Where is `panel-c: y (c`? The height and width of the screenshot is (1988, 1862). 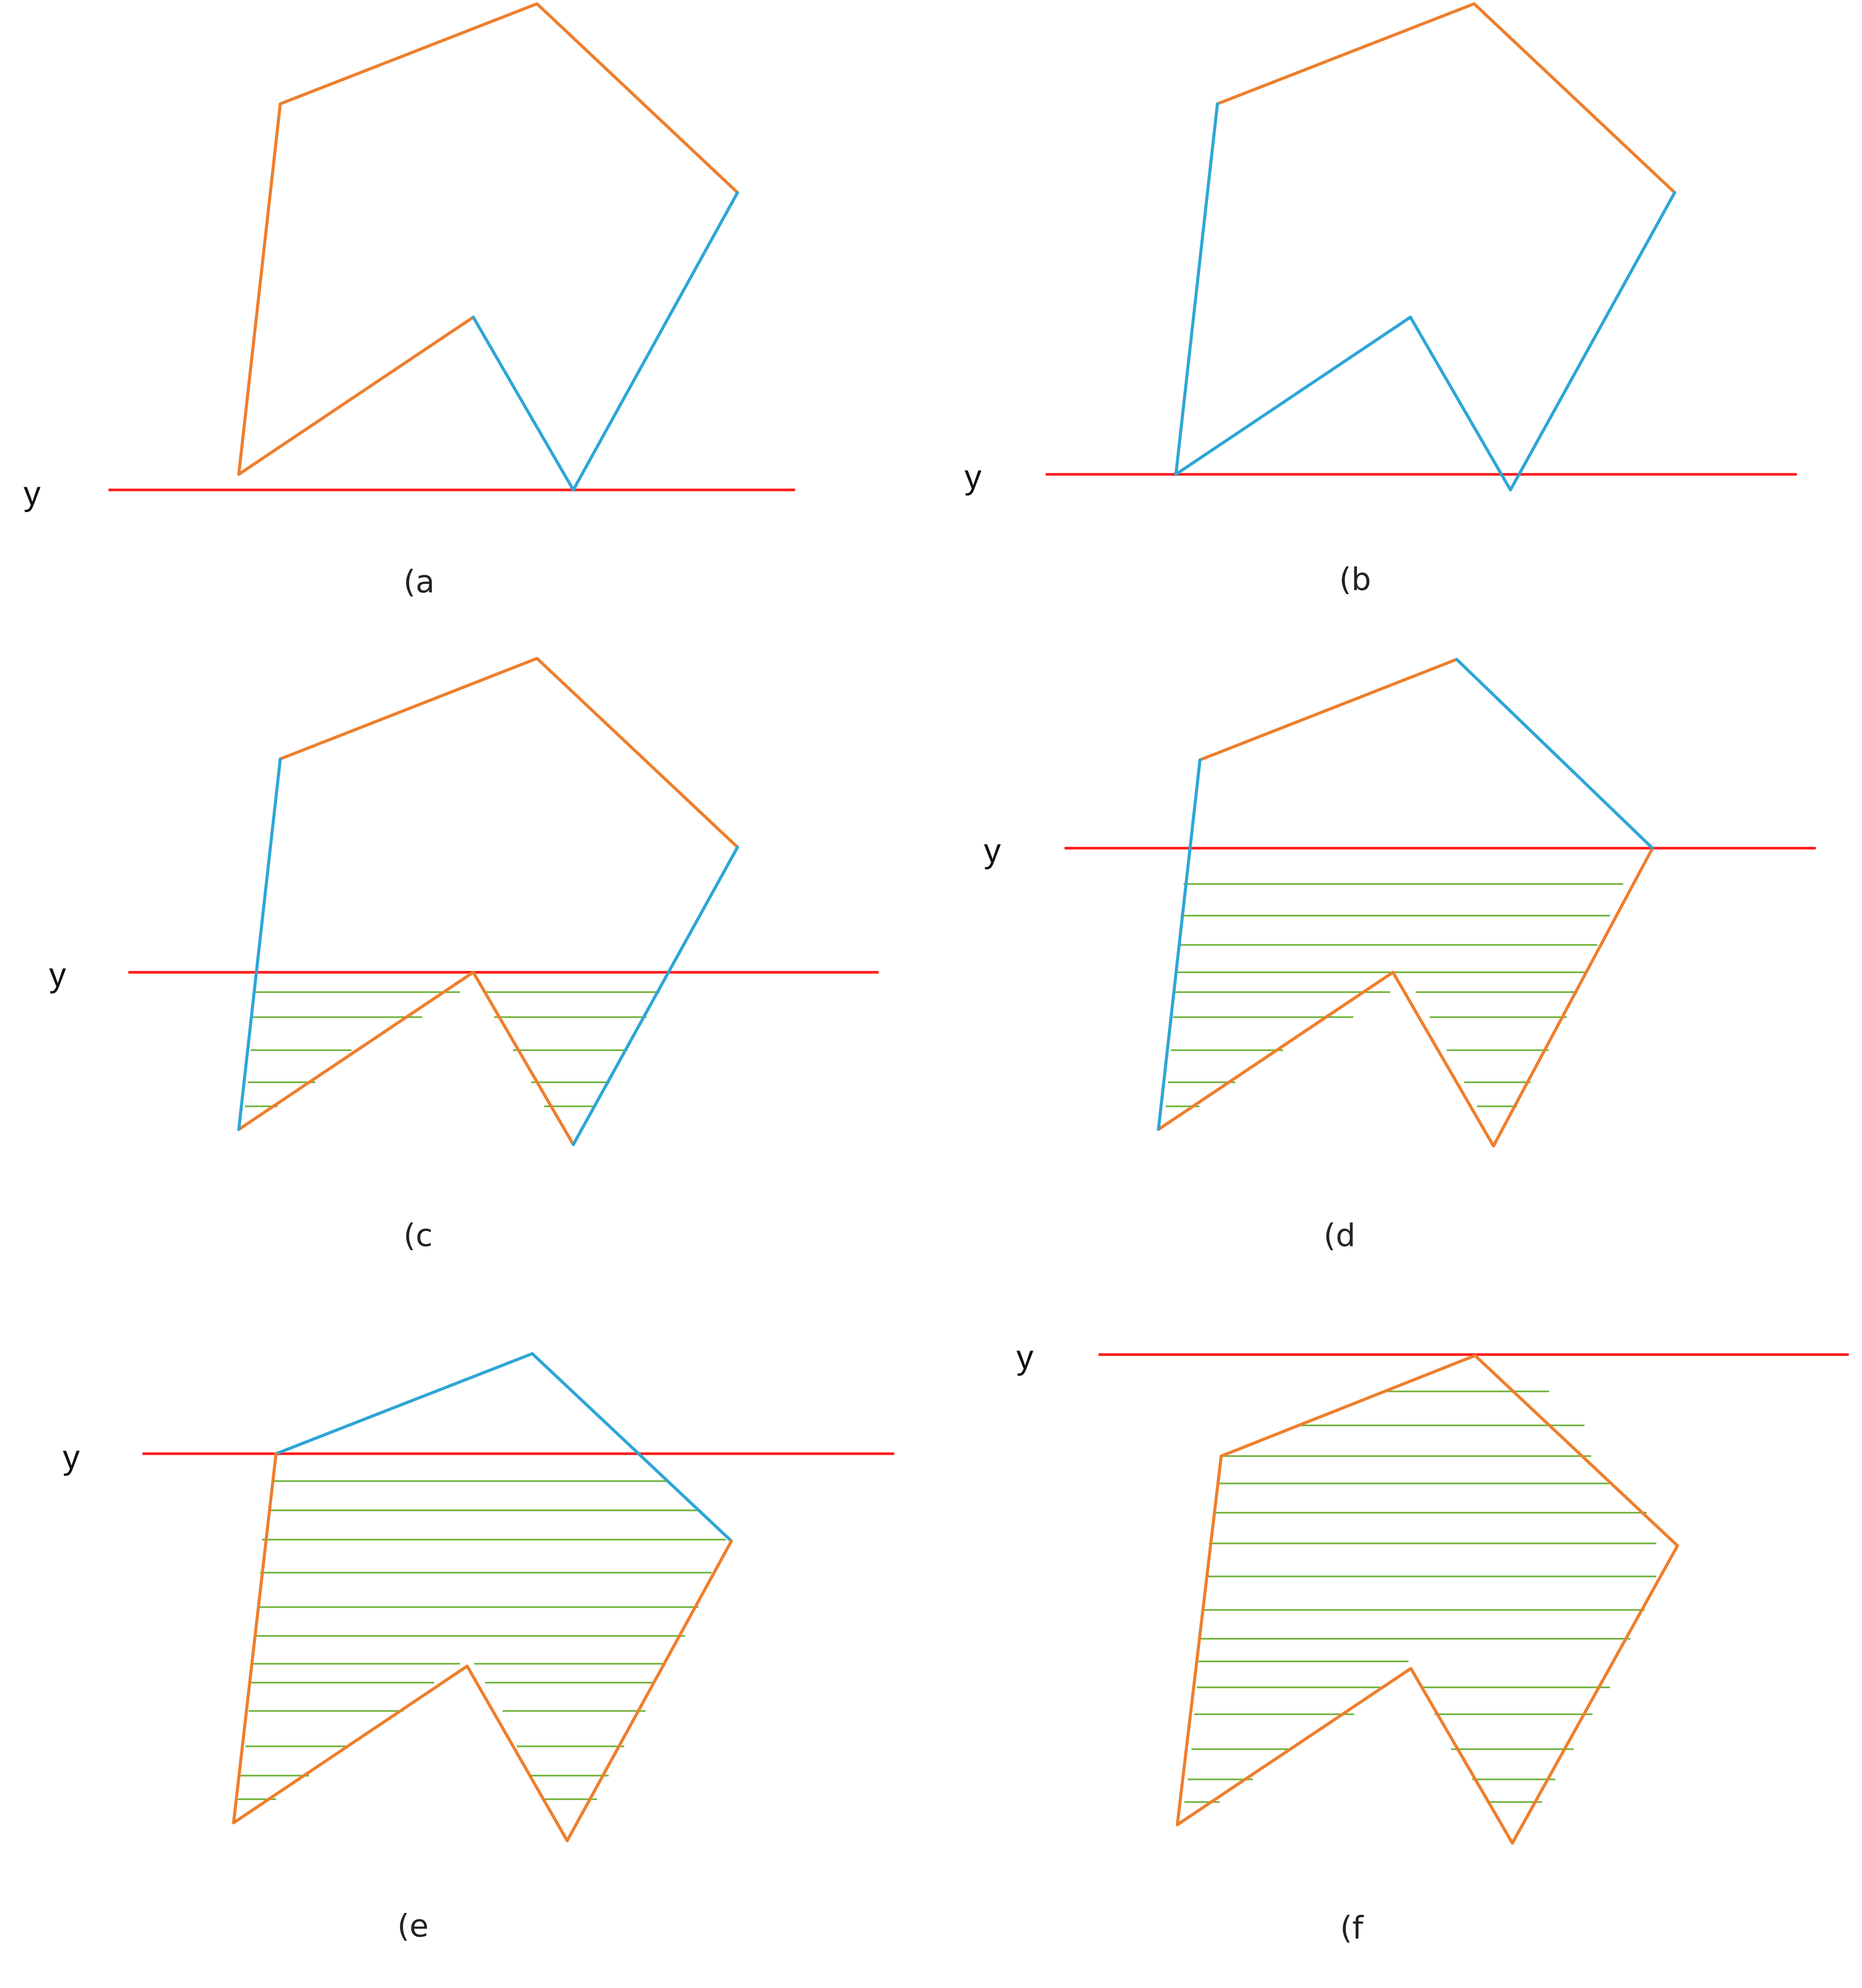
panel-c: y (c is located at coordinates (464, 955).